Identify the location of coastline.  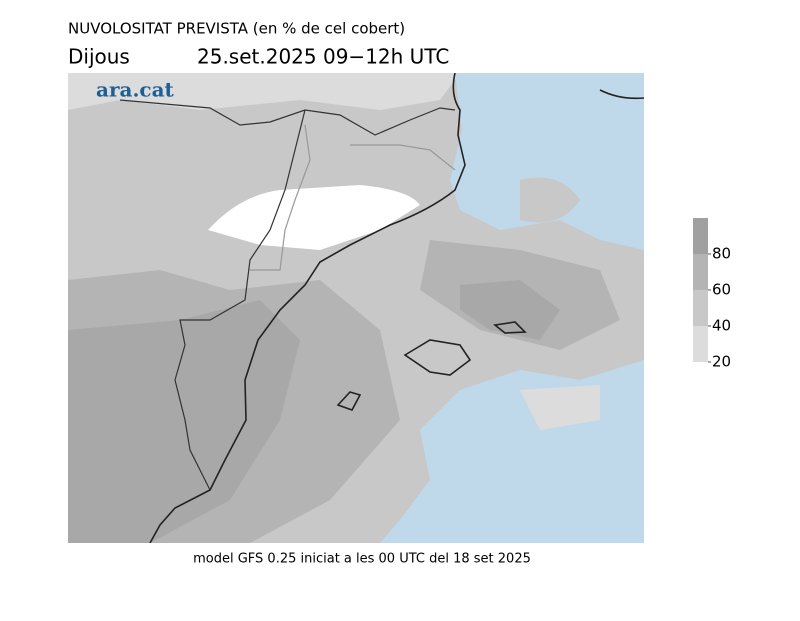
(621, 94).